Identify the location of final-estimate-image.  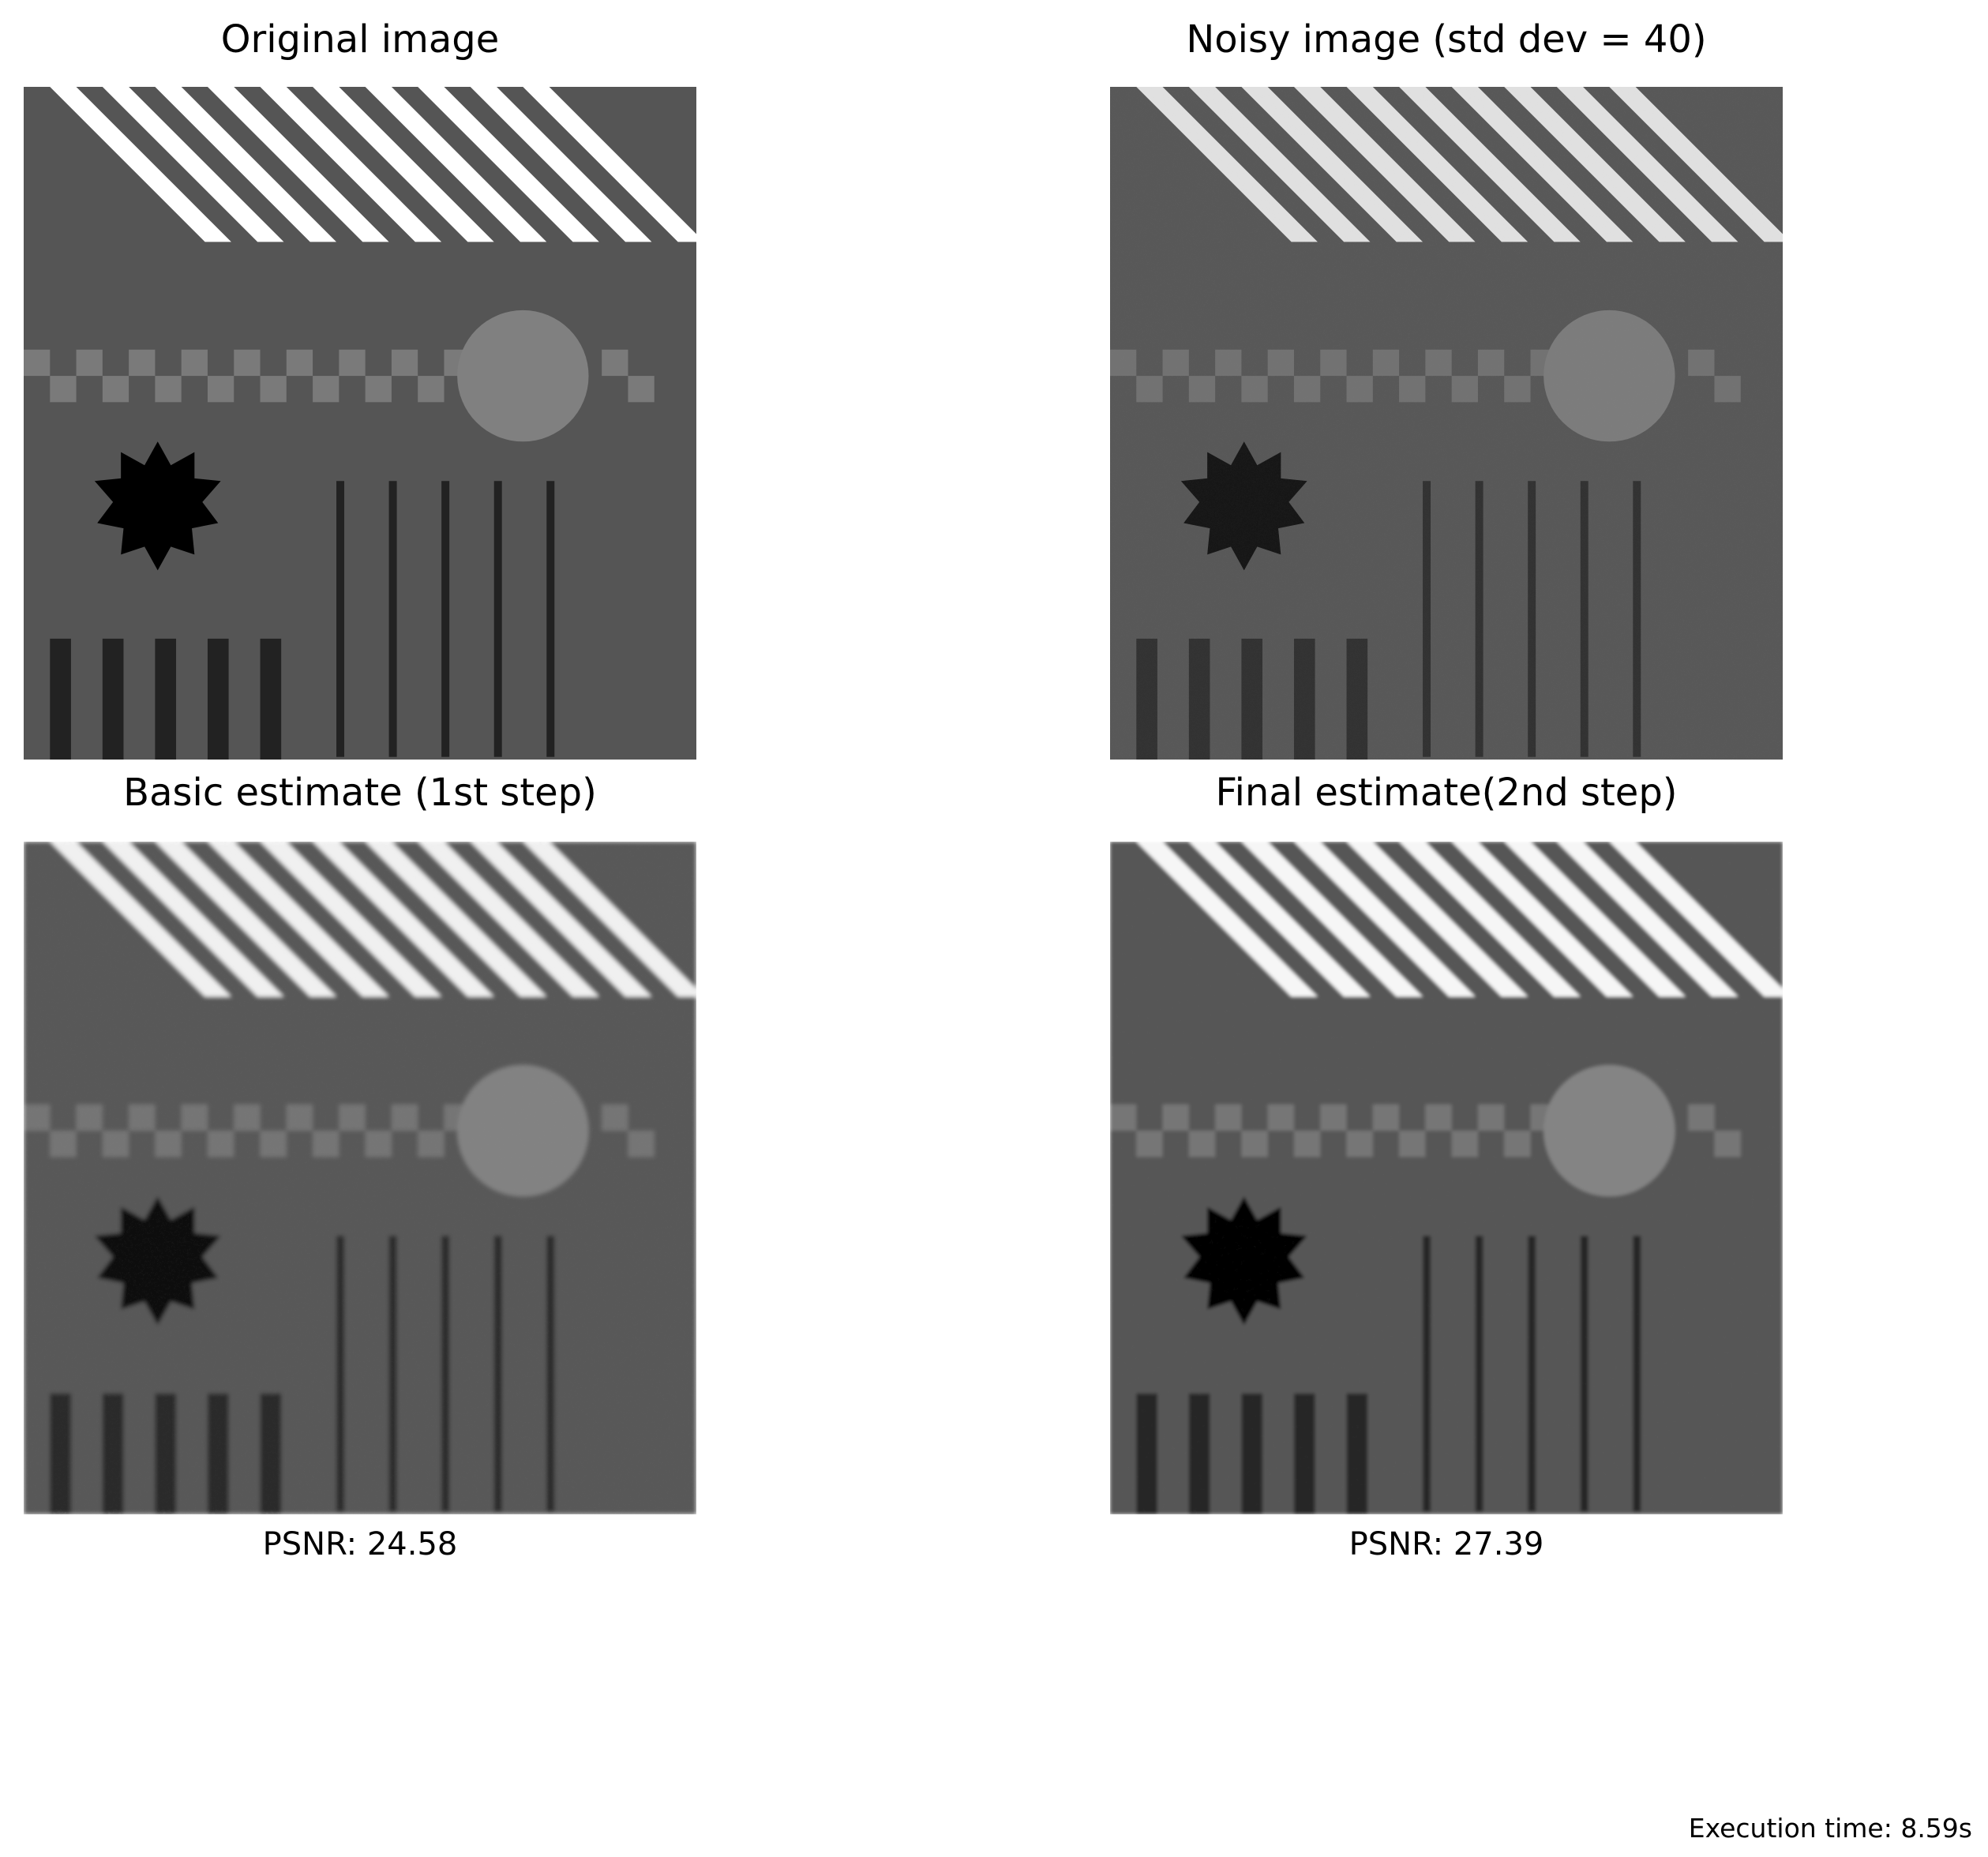
(1446, 1178).